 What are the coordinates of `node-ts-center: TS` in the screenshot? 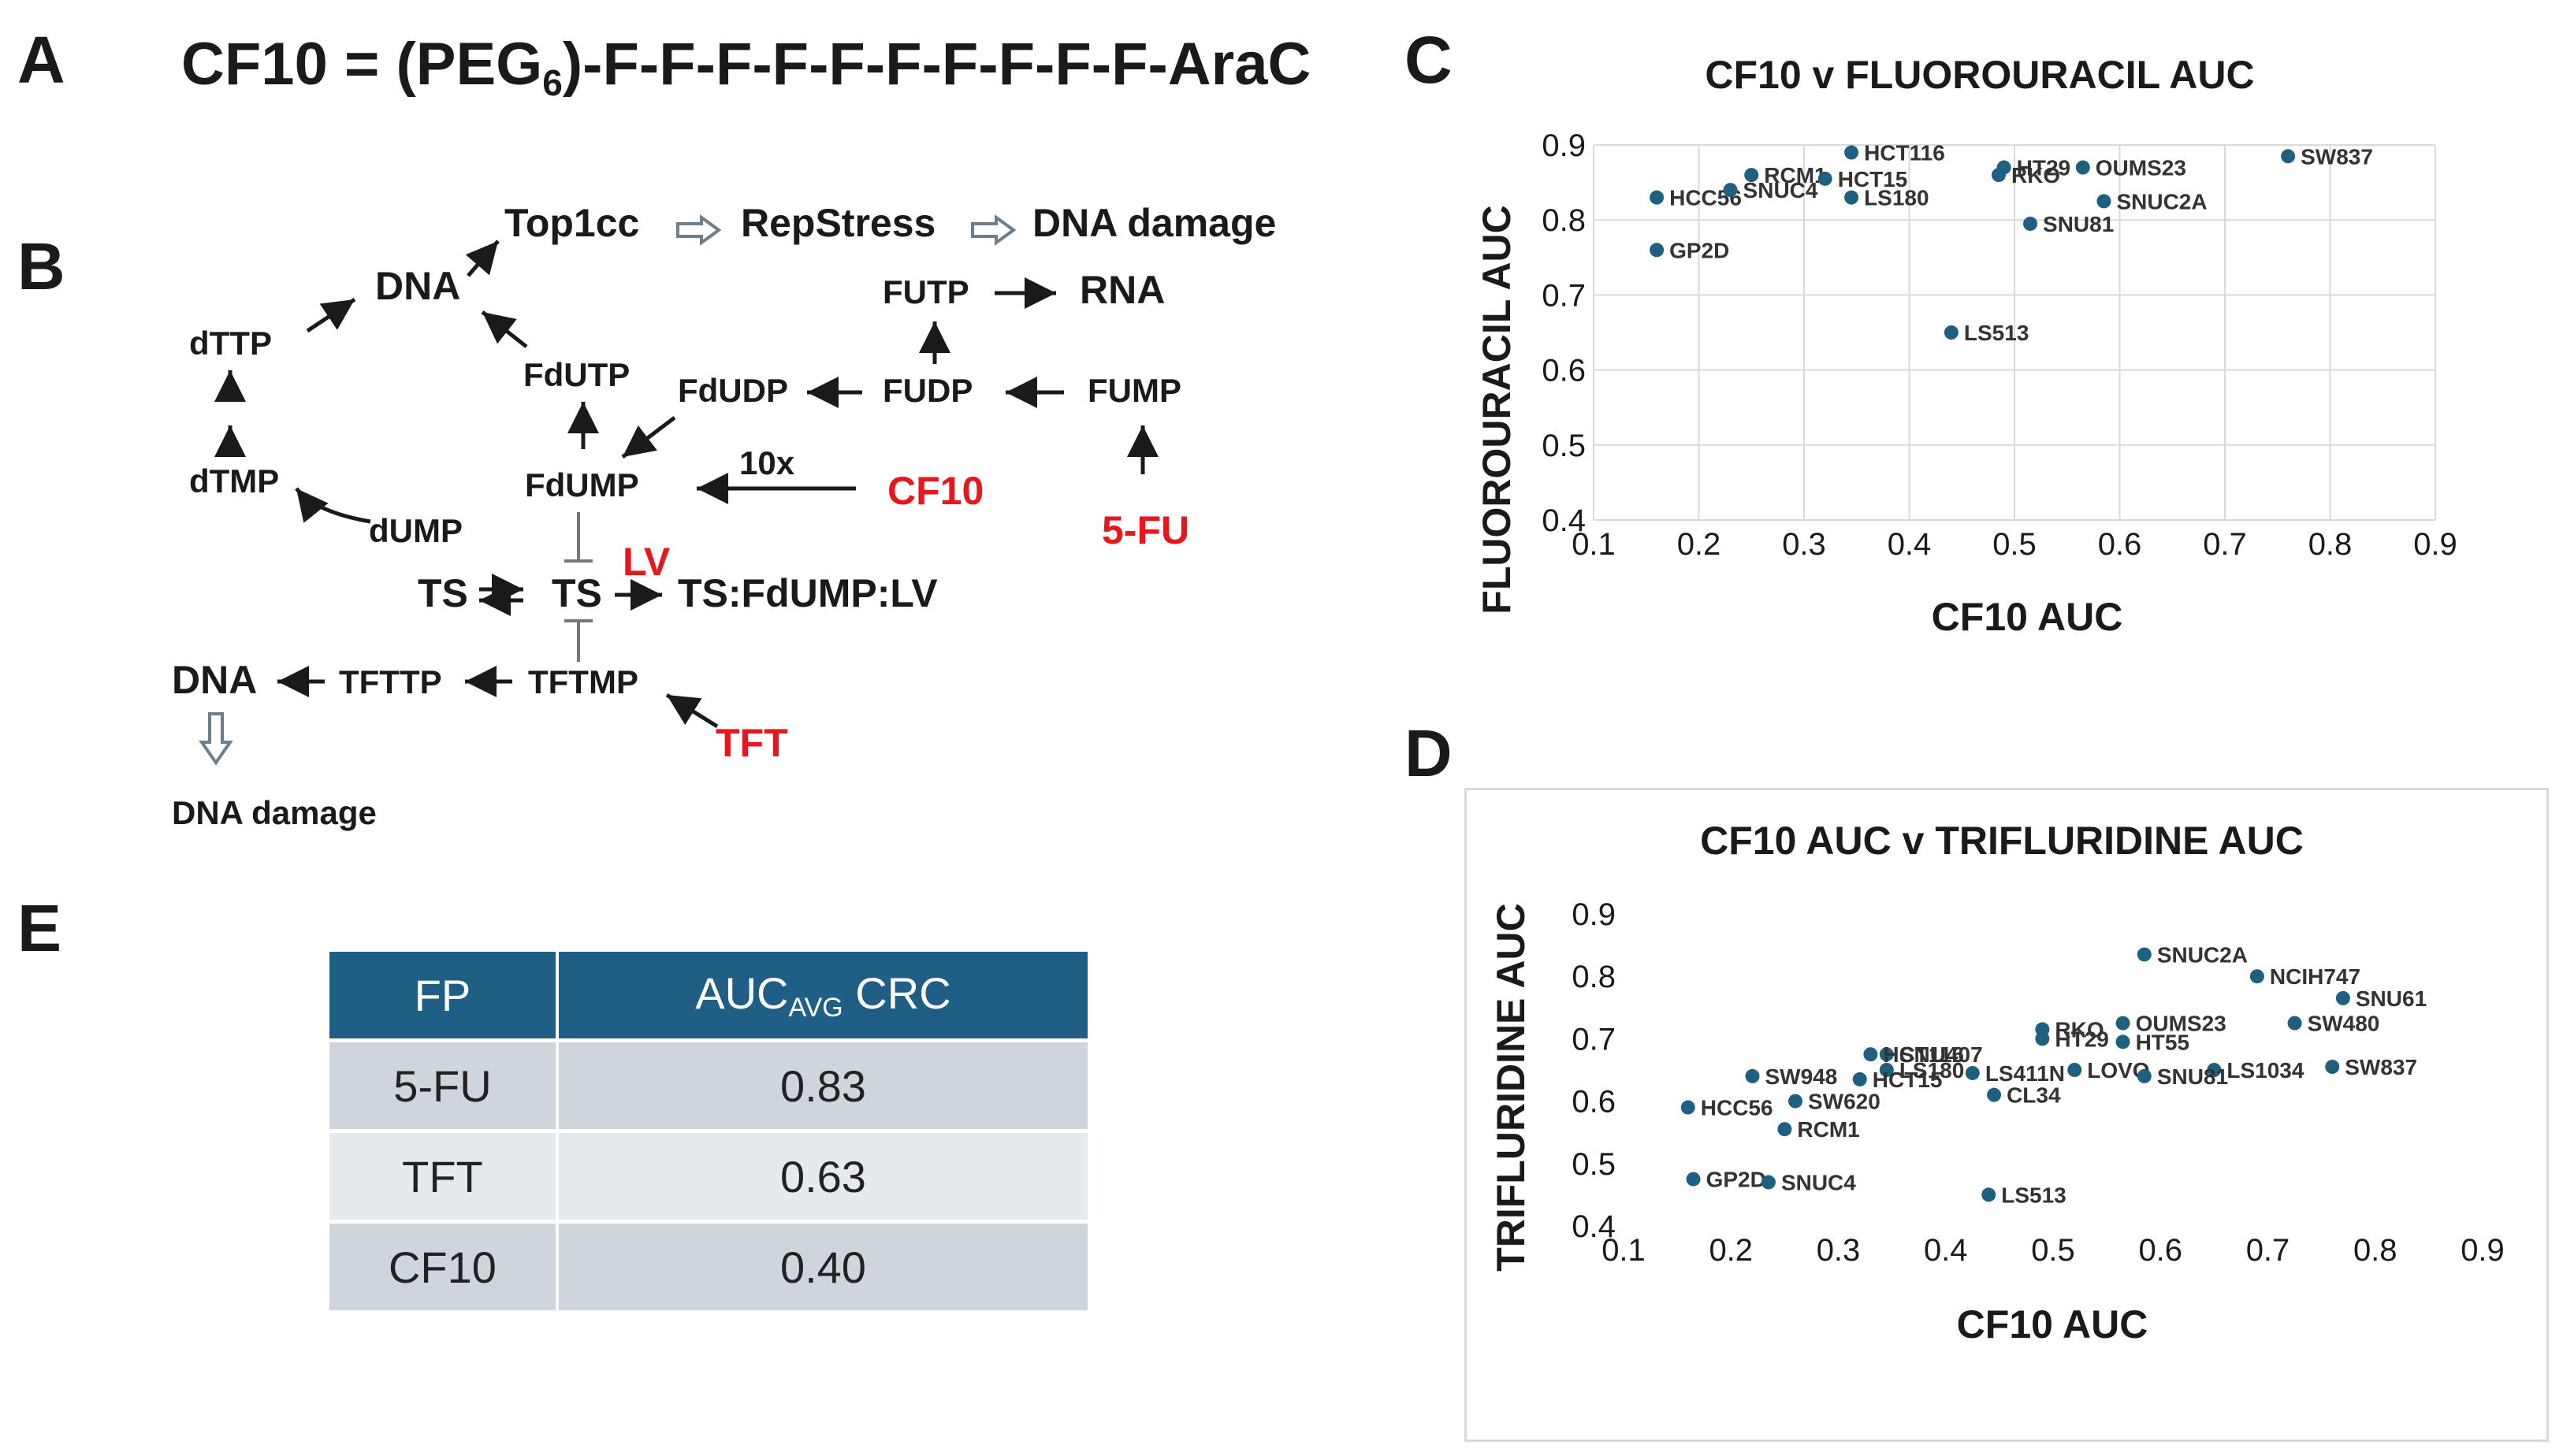 It's located at (577, 593).